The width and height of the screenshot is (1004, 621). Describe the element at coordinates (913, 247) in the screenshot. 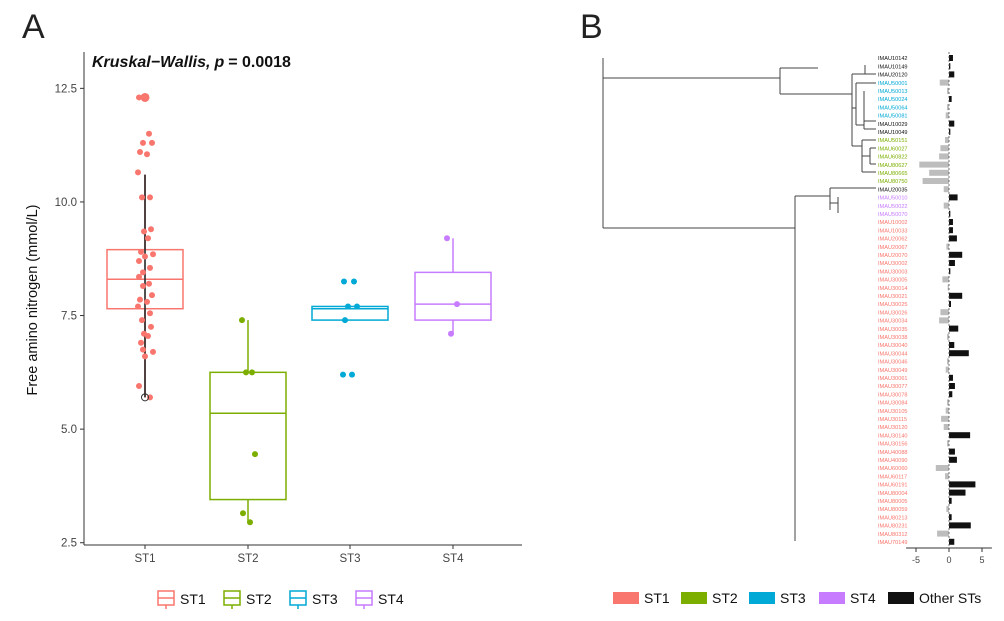

I see `tree-tip-row: IMAU20067` at that location.